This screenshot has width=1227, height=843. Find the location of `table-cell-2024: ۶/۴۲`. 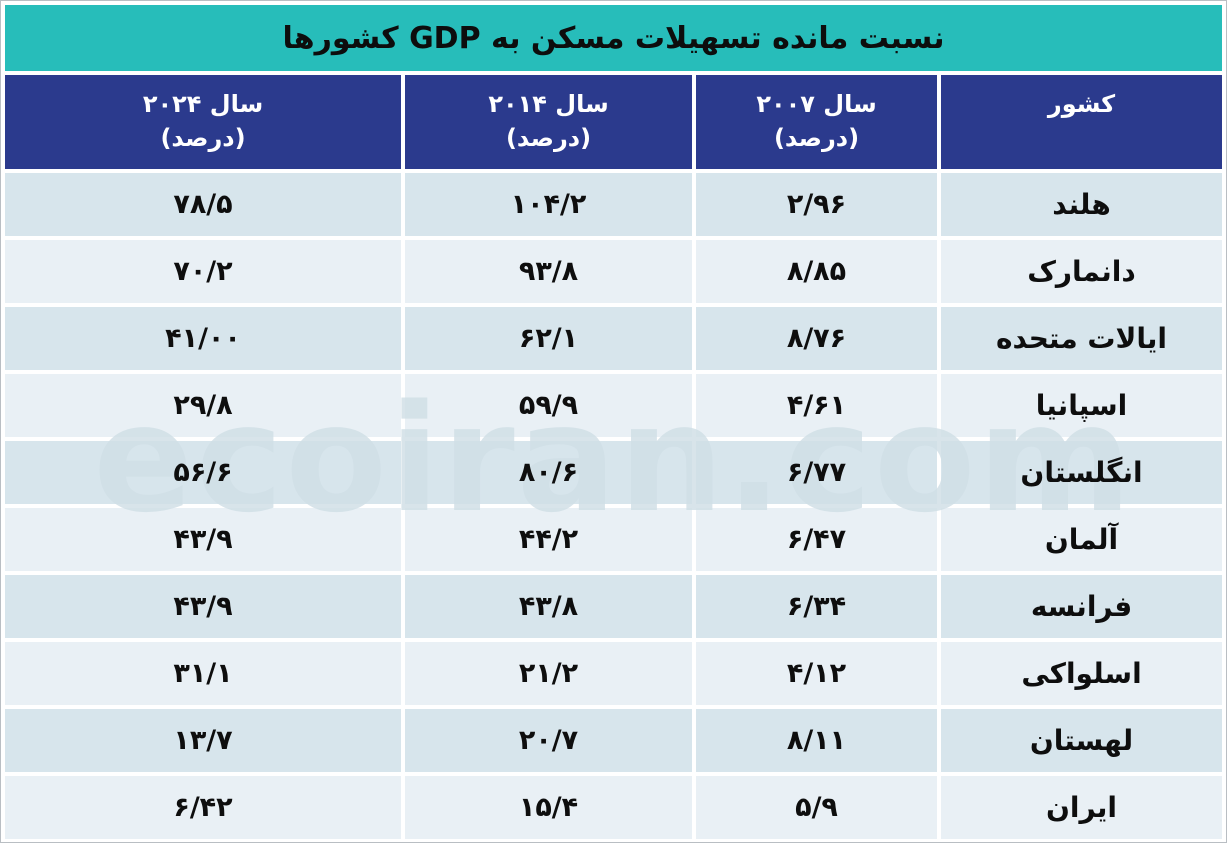

table-cell-2024: ۶/۴۲ is located at coordinates (203, 807).